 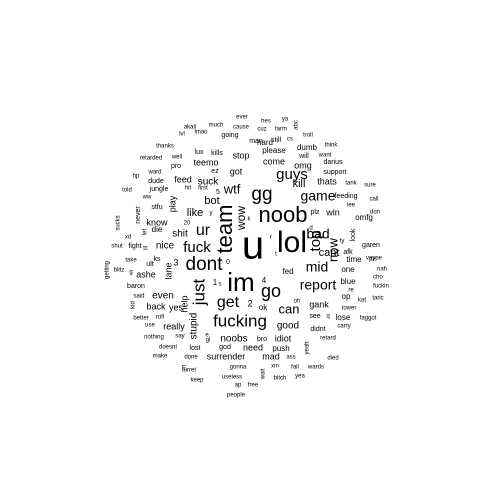 What do you see at coordinates (262, 339) in the screenshot?
I see `word-bro: bro` at bounding box center [262, 339].